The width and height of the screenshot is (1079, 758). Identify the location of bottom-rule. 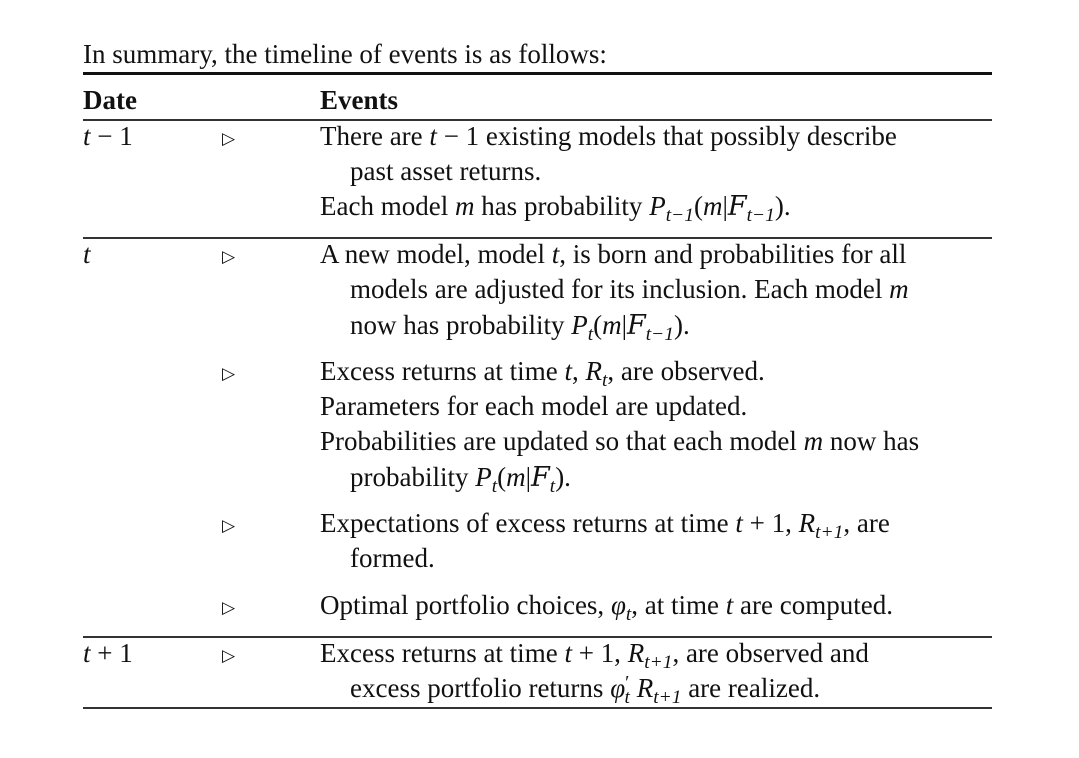
(537, 708).